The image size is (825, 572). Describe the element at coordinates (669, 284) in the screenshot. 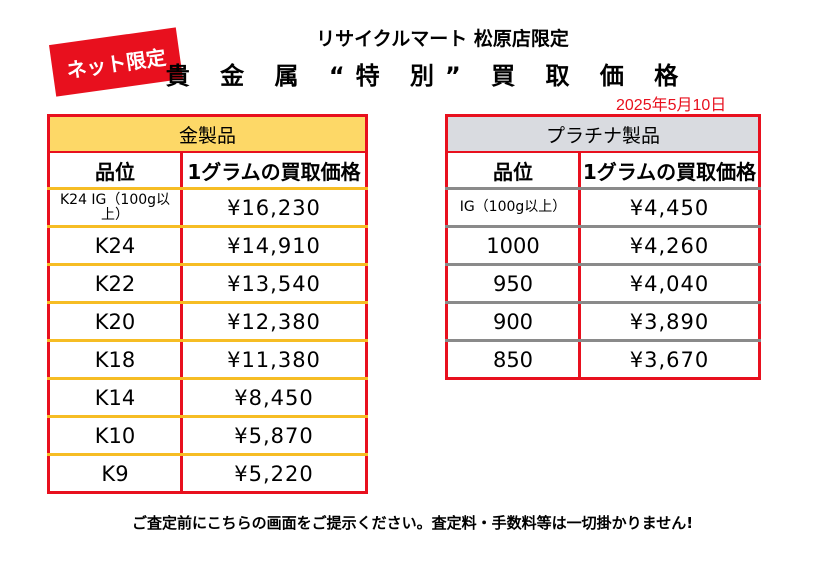

I see `platinum-price: ¥4,040` at that location.